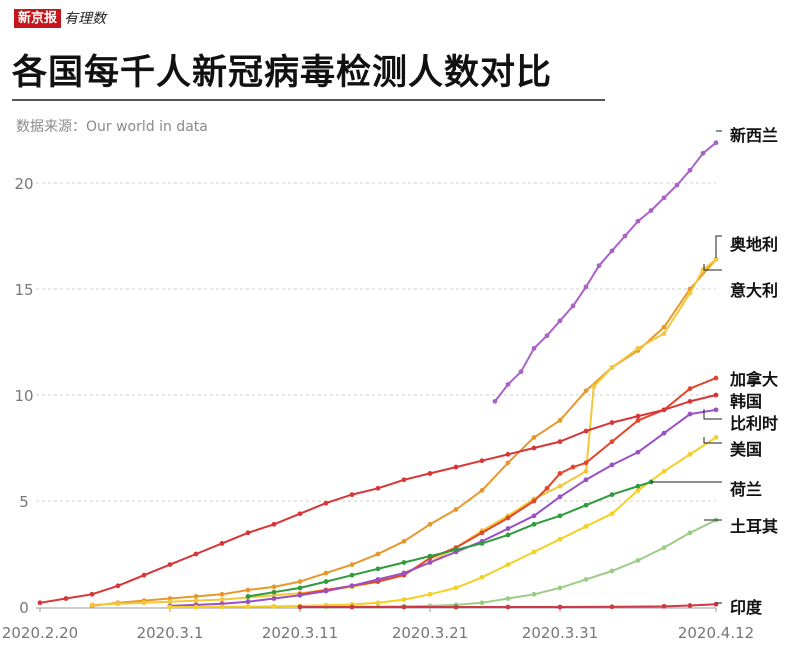 This screenshot has width=800, height=659. I want to click on x-tick-label: 2020.3.11, so click(300, 633).